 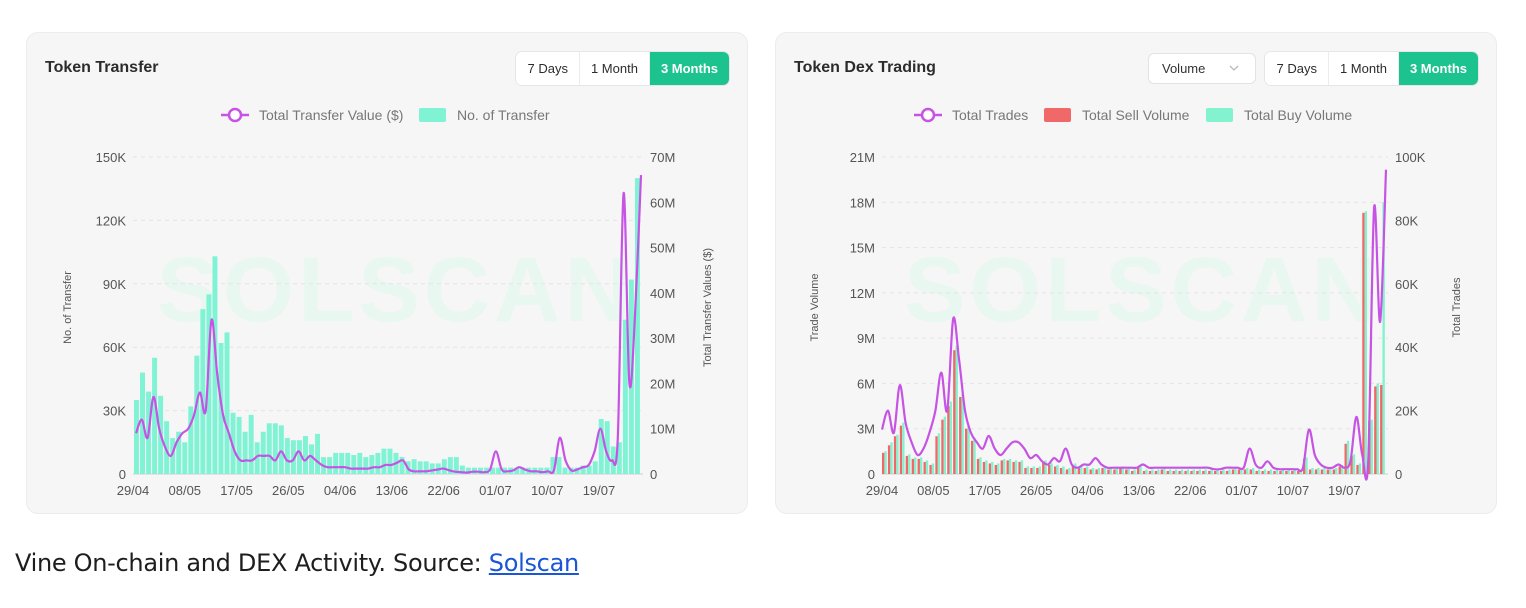 What do you see at coordinates (1406, 220) in the screenshot?
I see `y-right-tick-label: 80K` at bounding box center [1406, 220].